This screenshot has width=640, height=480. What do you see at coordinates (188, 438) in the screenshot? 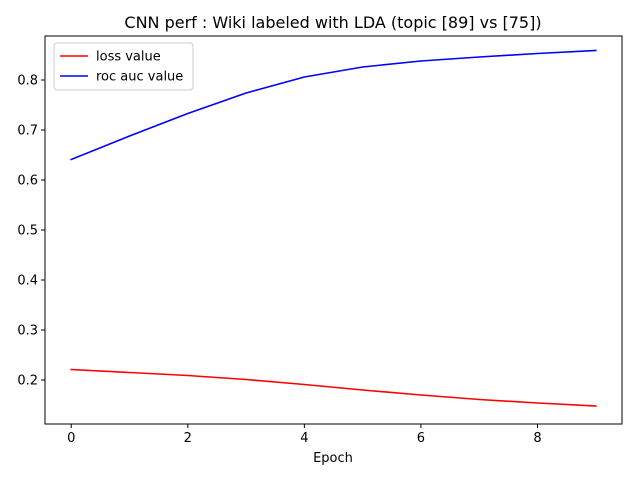
I see `x-tick-label: 2` at bounding box center [188, 438].